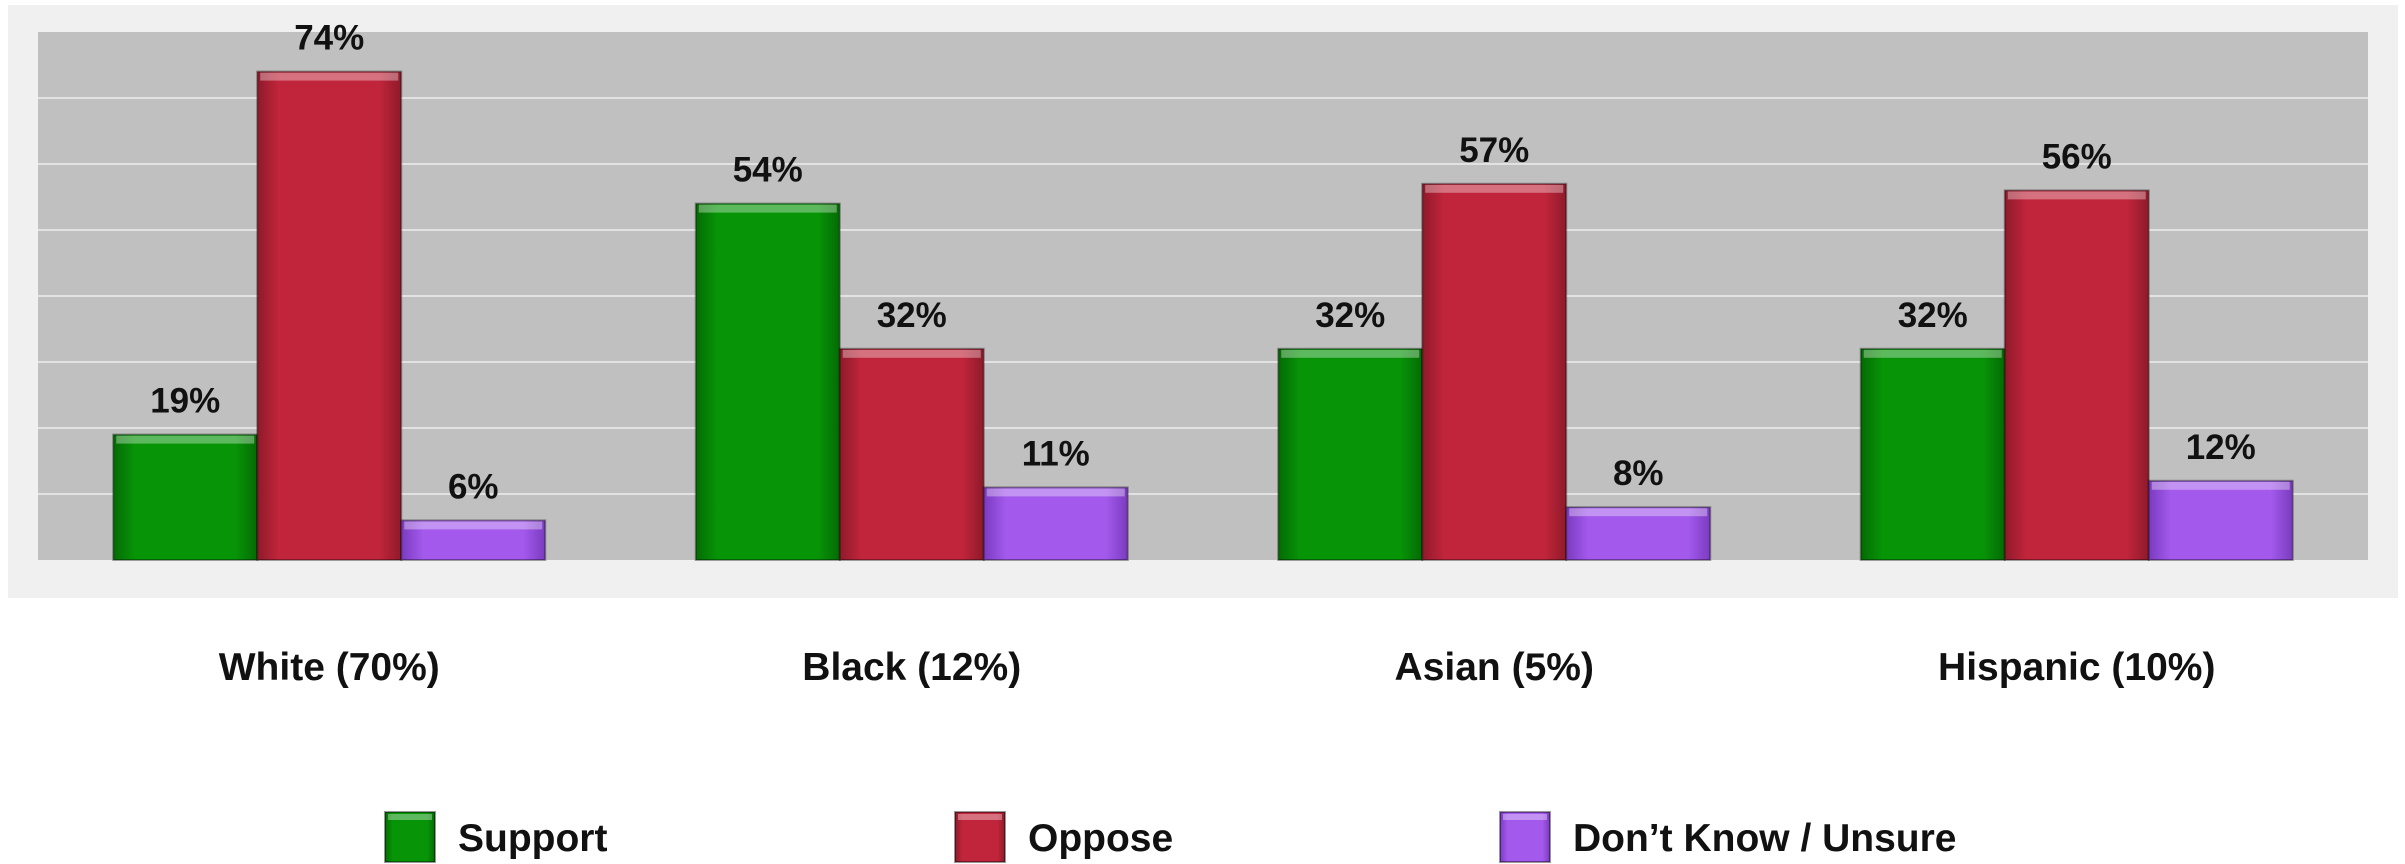  Describe the element at coordinates (1765, 838) in the screenshot. I see `legend-label: Don’t Know / Unsure` at that location.